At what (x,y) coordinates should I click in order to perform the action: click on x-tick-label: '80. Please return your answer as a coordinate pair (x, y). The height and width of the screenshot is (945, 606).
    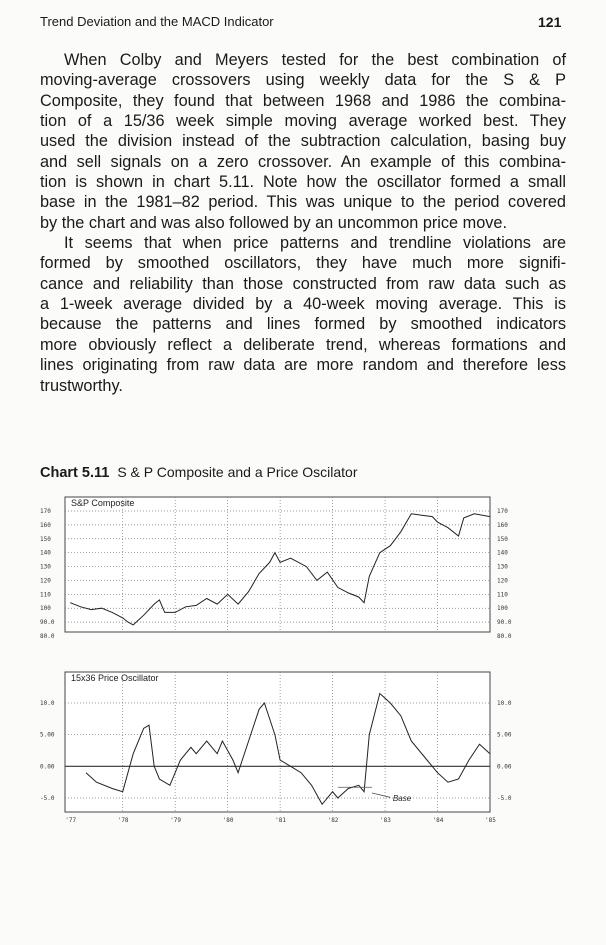
    Looking at the image, I should click on (228, 820).